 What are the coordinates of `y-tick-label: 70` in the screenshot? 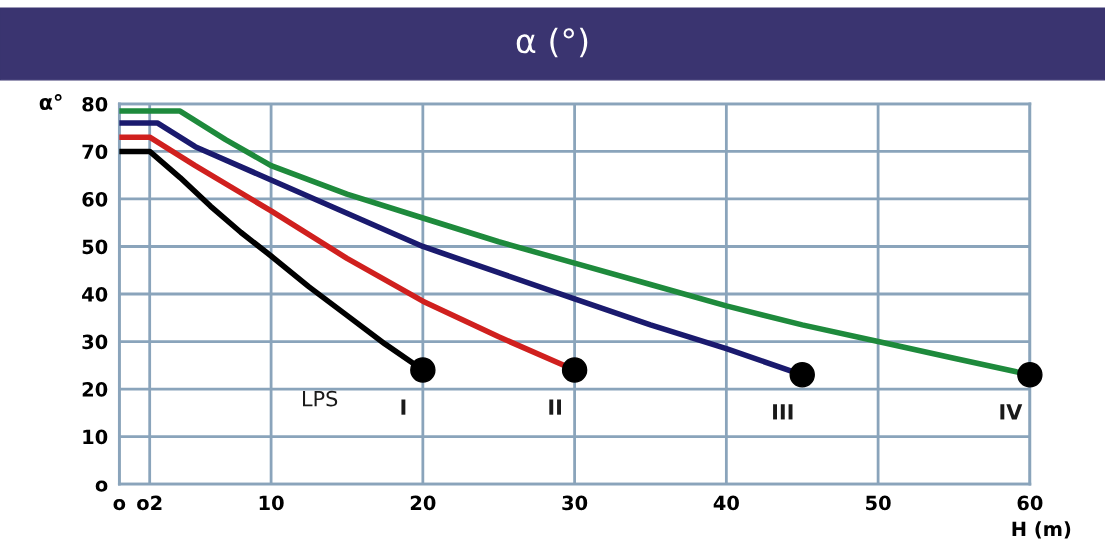 It's located at (95, 152).